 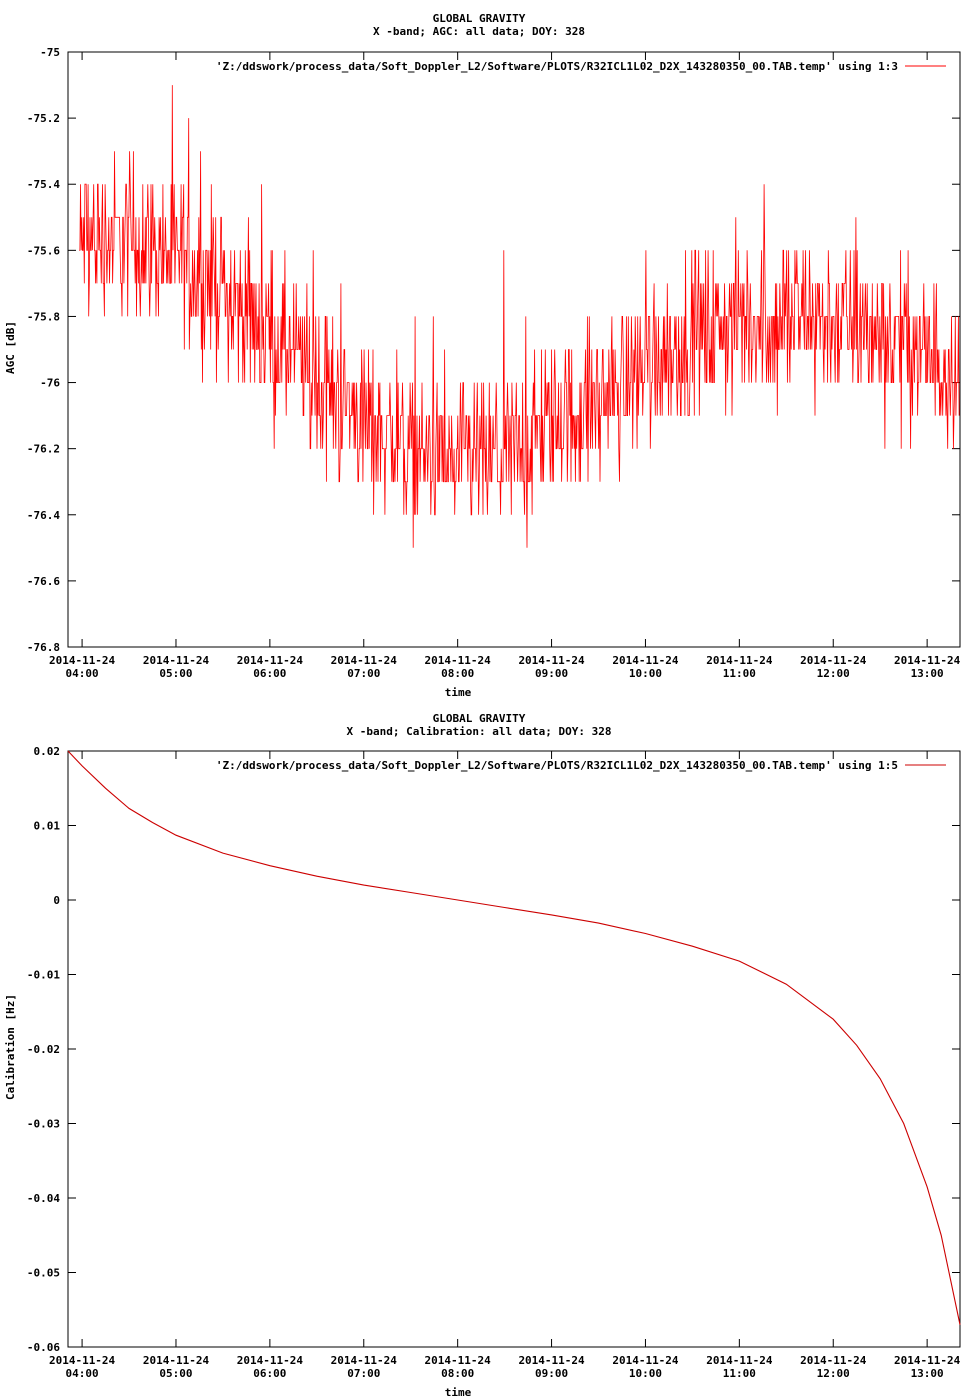 I want to click on y-tick-label: -75, so click(x=50, y=52).